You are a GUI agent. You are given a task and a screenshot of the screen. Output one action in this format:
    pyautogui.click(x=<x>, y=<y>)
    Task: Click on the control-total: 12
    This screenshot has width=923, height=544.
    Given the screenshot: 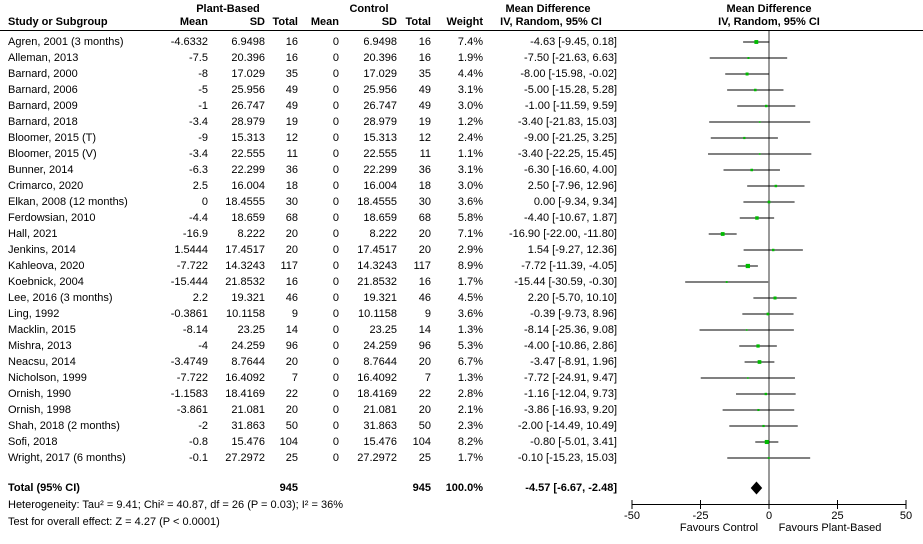 What is the action you would take?
    pyautogui.click(x=424, y=138)
    